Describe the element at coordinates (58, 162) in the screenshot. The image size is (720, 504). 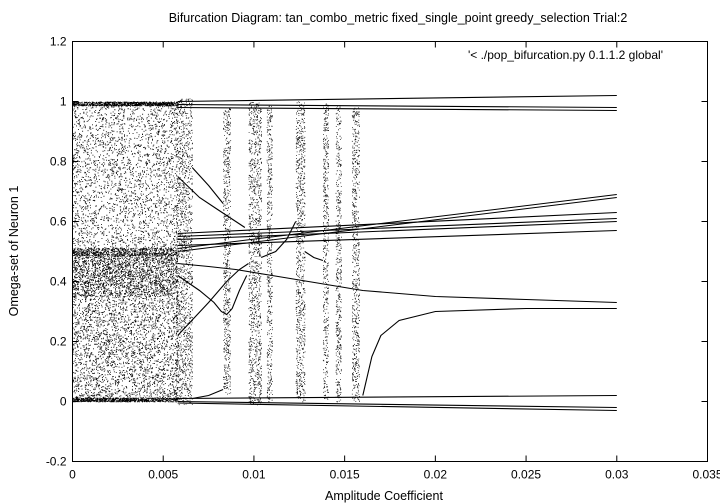
I see `y-tick-label: 0.8` at that location.